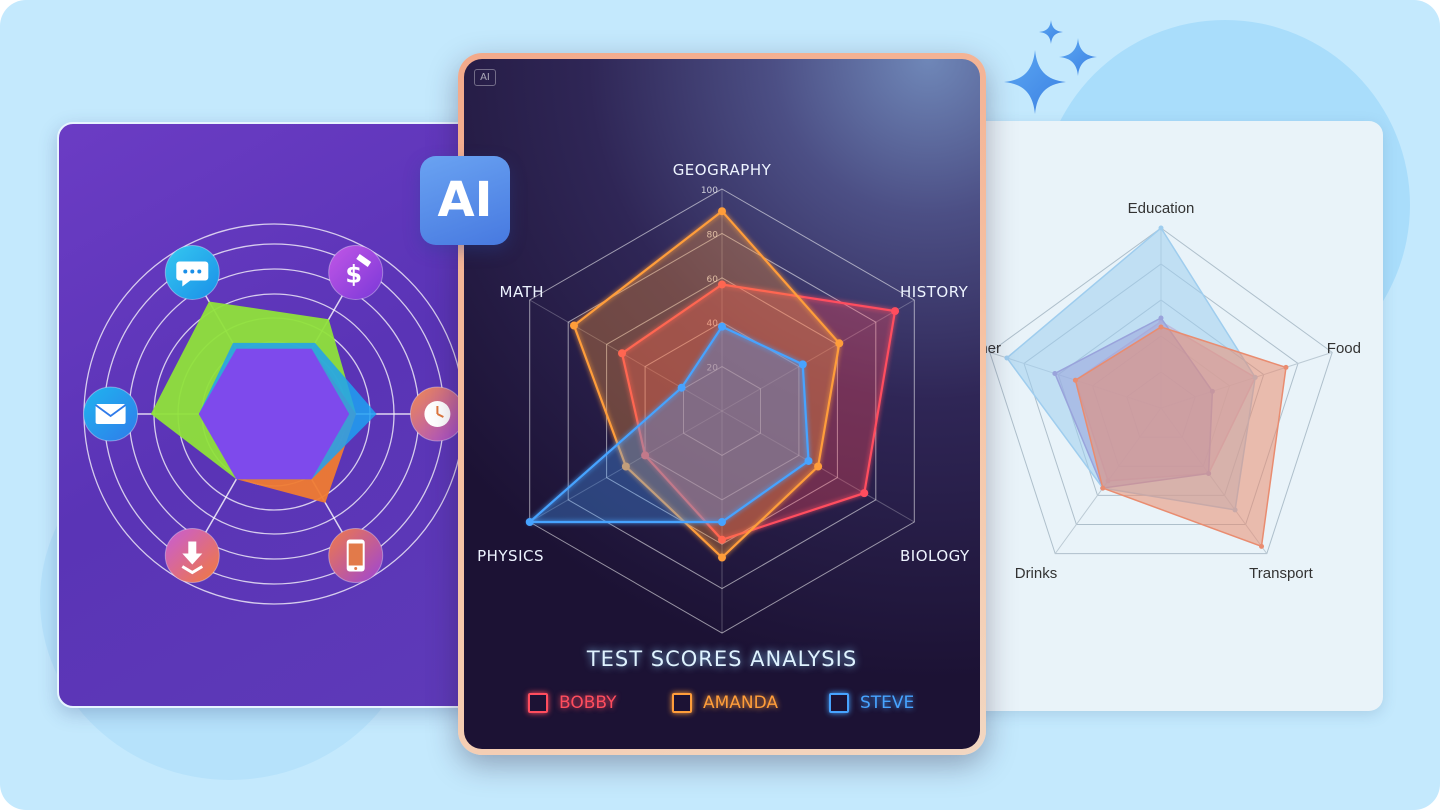 The height and width of the screenshot is (810, 1440). I want to click on legend-item-amanda: AMANDA, so click(725, 703).